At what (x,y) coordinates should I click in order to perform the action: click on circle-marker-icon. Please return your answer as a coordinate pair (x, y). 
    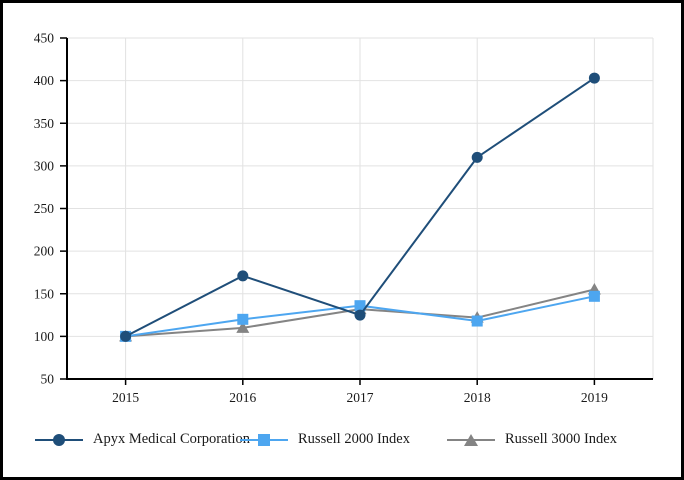
    Looking at the image, I should click on (59, 440).